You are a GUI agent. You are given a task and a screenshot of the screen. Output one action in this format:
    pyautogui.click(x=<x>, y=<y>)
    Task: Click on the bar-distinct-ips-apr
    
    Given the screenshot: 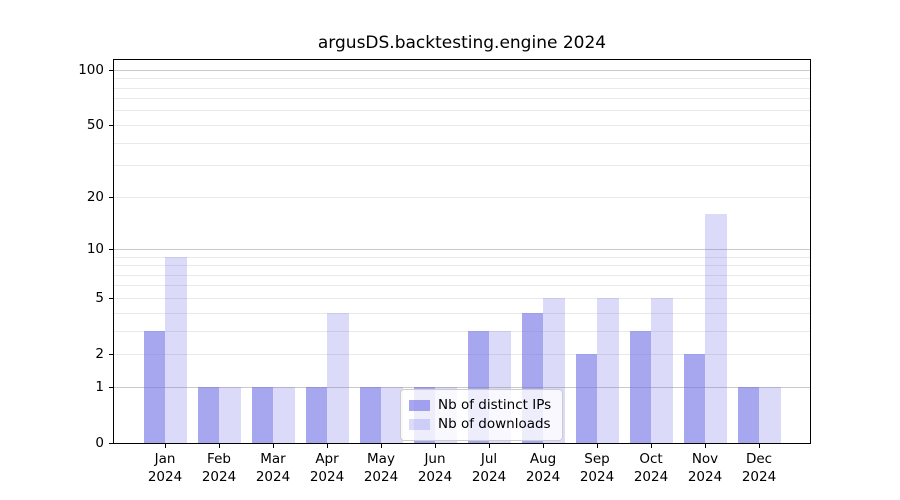 What is the action you would take?
    pyautogui.click(x=316, y=415)
    